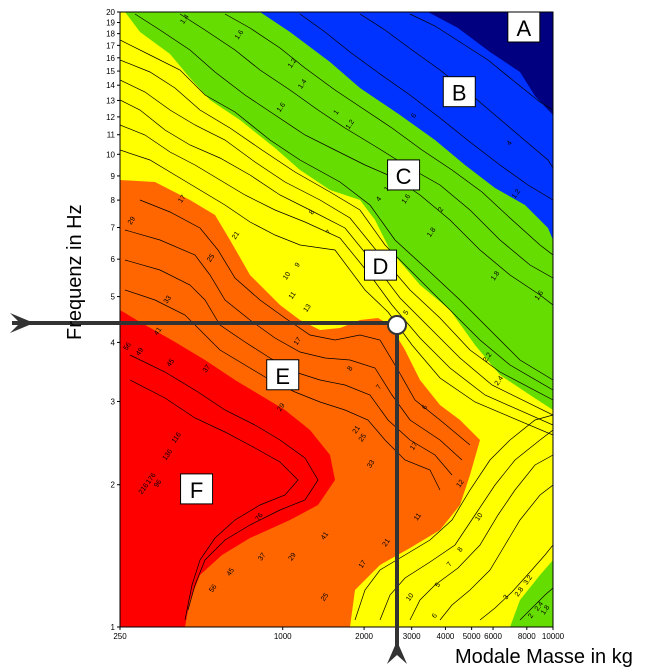  What do you see at coordinates (472, 636) in the screenshot?
I see `x-tick-label: 5000` at bounding box center [472, 636].